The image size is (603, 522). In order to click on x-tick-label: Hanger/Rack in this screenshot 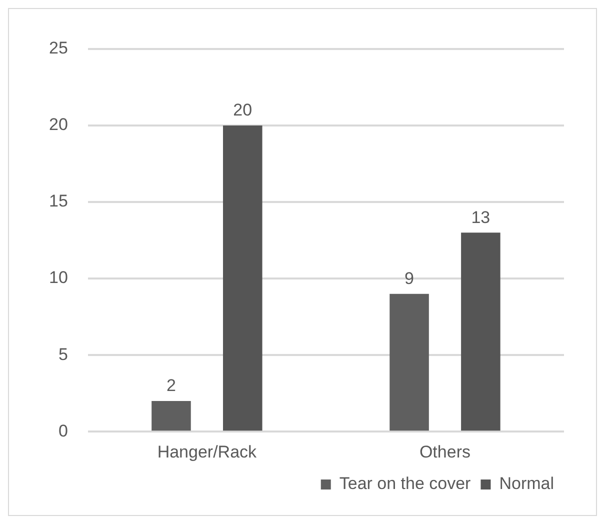, I will do `click(207, 452)`.